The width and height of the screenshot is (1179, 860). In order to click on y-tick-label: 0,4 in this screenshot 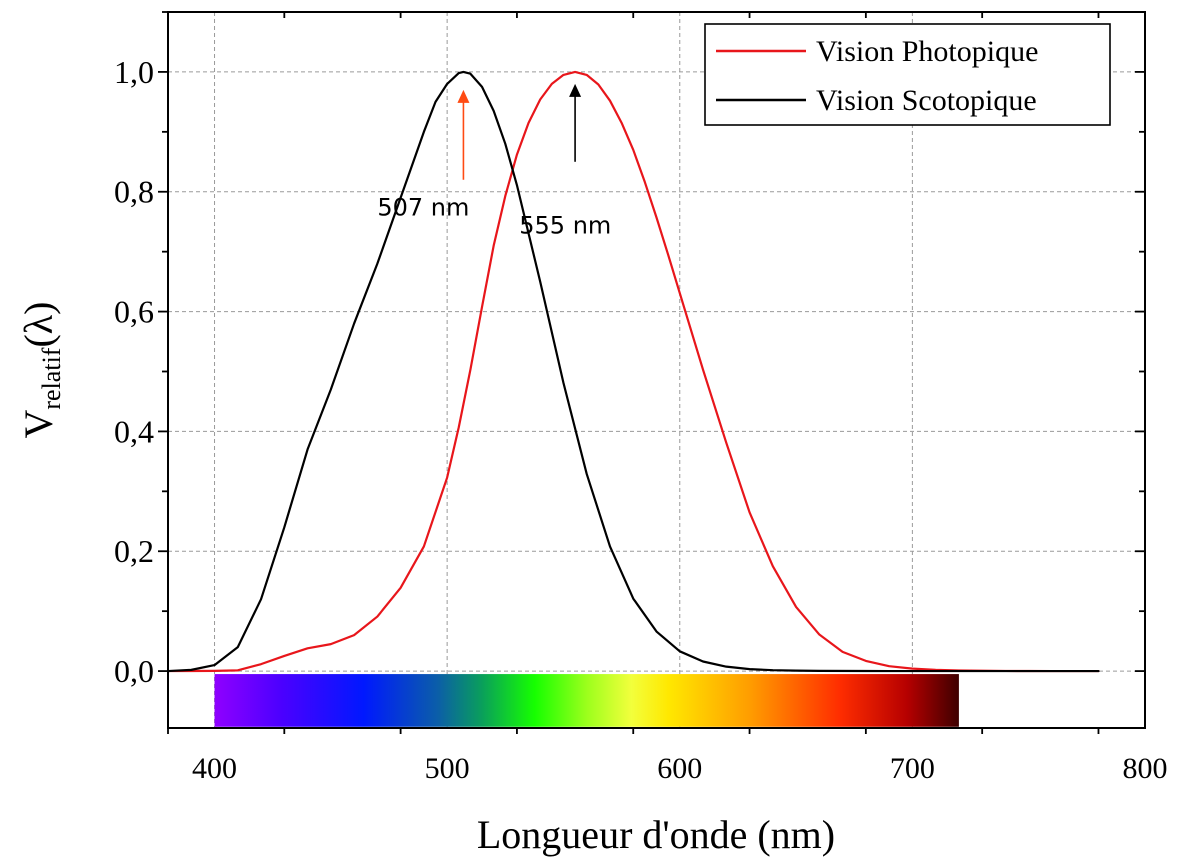, I will do `click(134, 431)`.